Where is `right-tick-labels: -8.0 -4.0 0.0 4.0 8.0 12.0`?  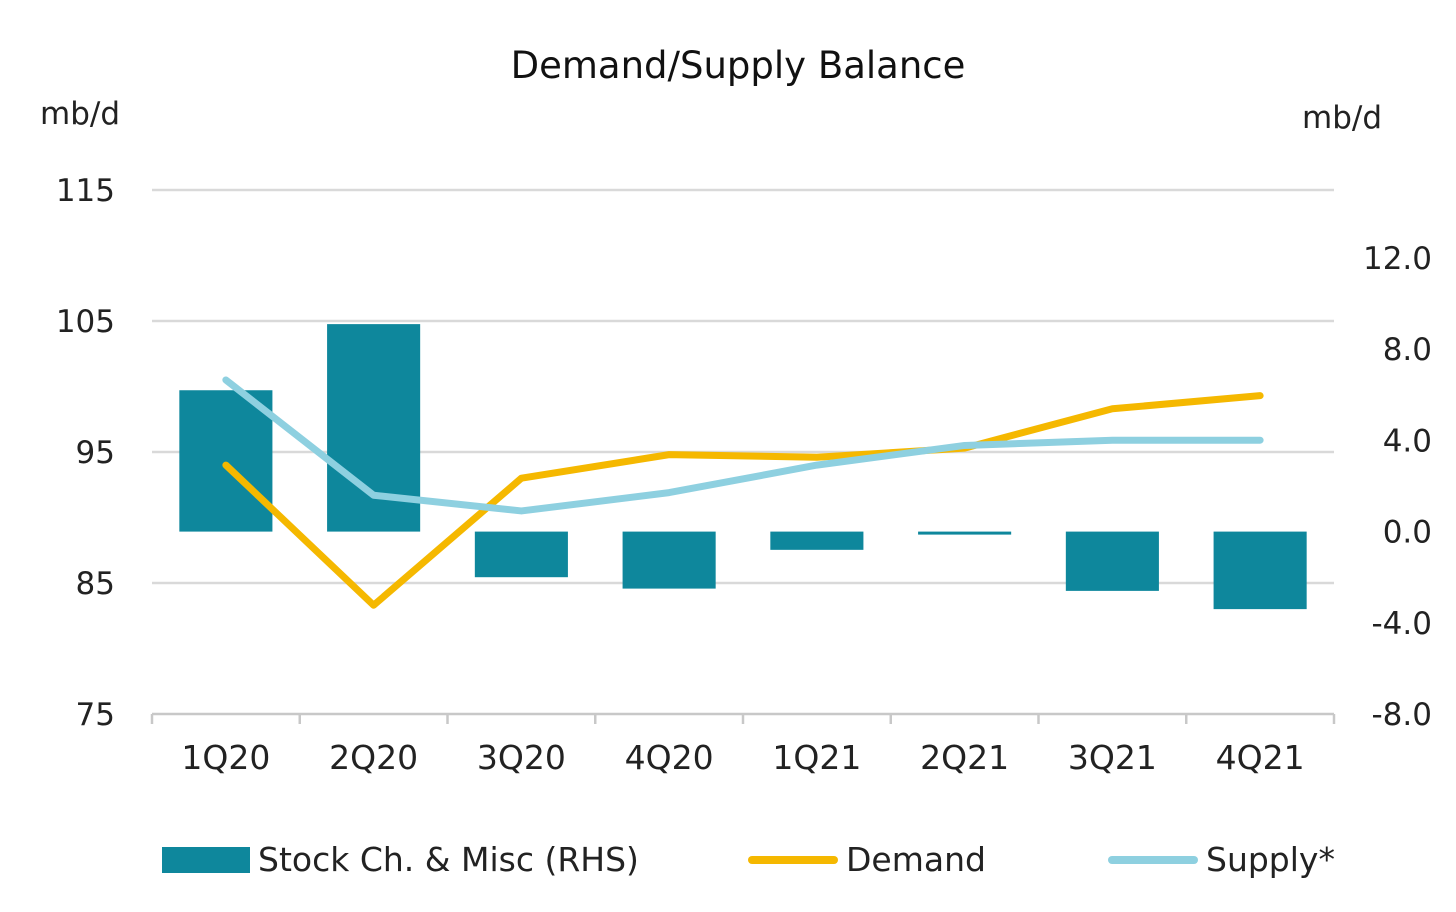 right-tick-labels: -8.0 -4.0 0.0 4.0 8.0 12.0 is located at coordinates (1397, 487).